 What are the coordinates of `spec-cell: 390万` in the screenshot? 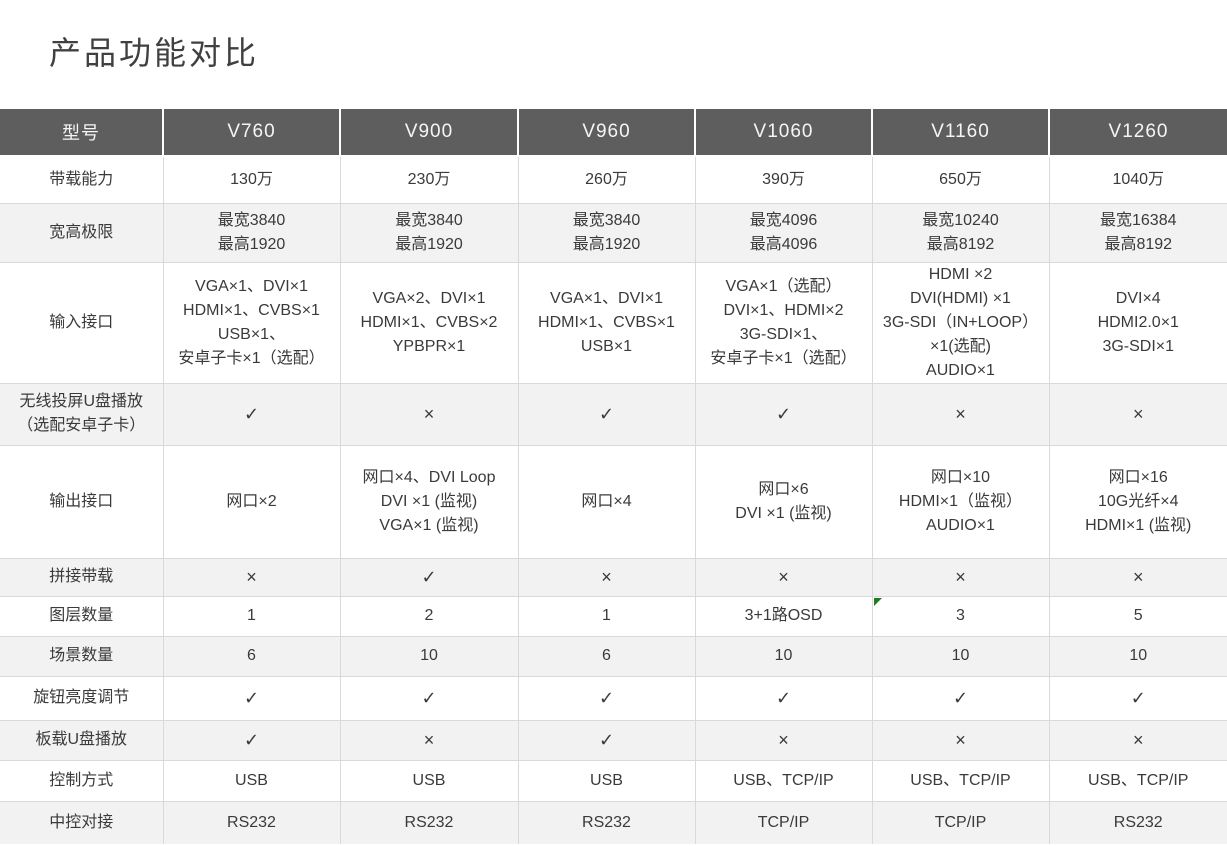 It's located at (783, 179).